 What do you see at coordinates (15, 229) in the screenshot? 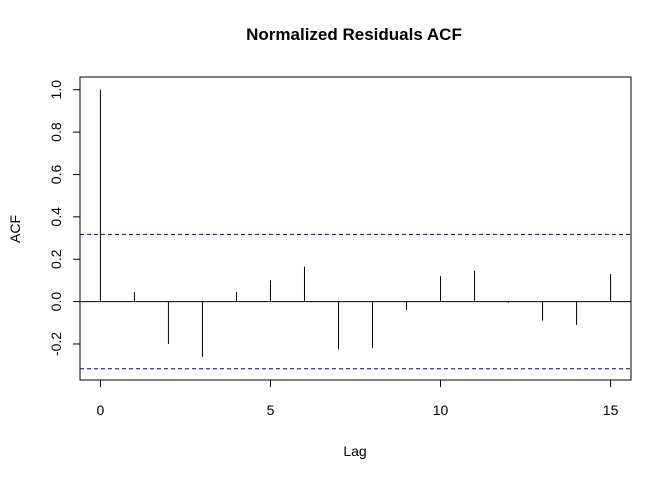
I see `y-axis-label: ACF` at bounding box center [15, 229].